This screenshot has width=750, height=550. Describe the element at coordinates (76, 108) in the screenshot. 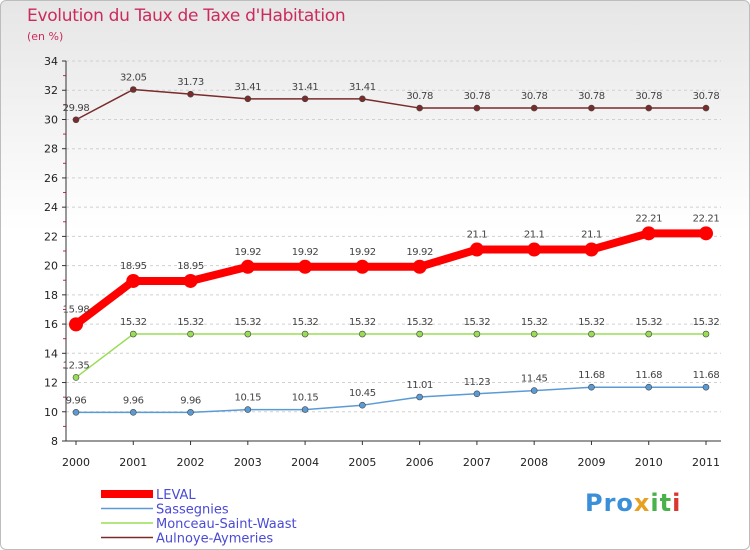

I see `data-label: 29.98` at that location.